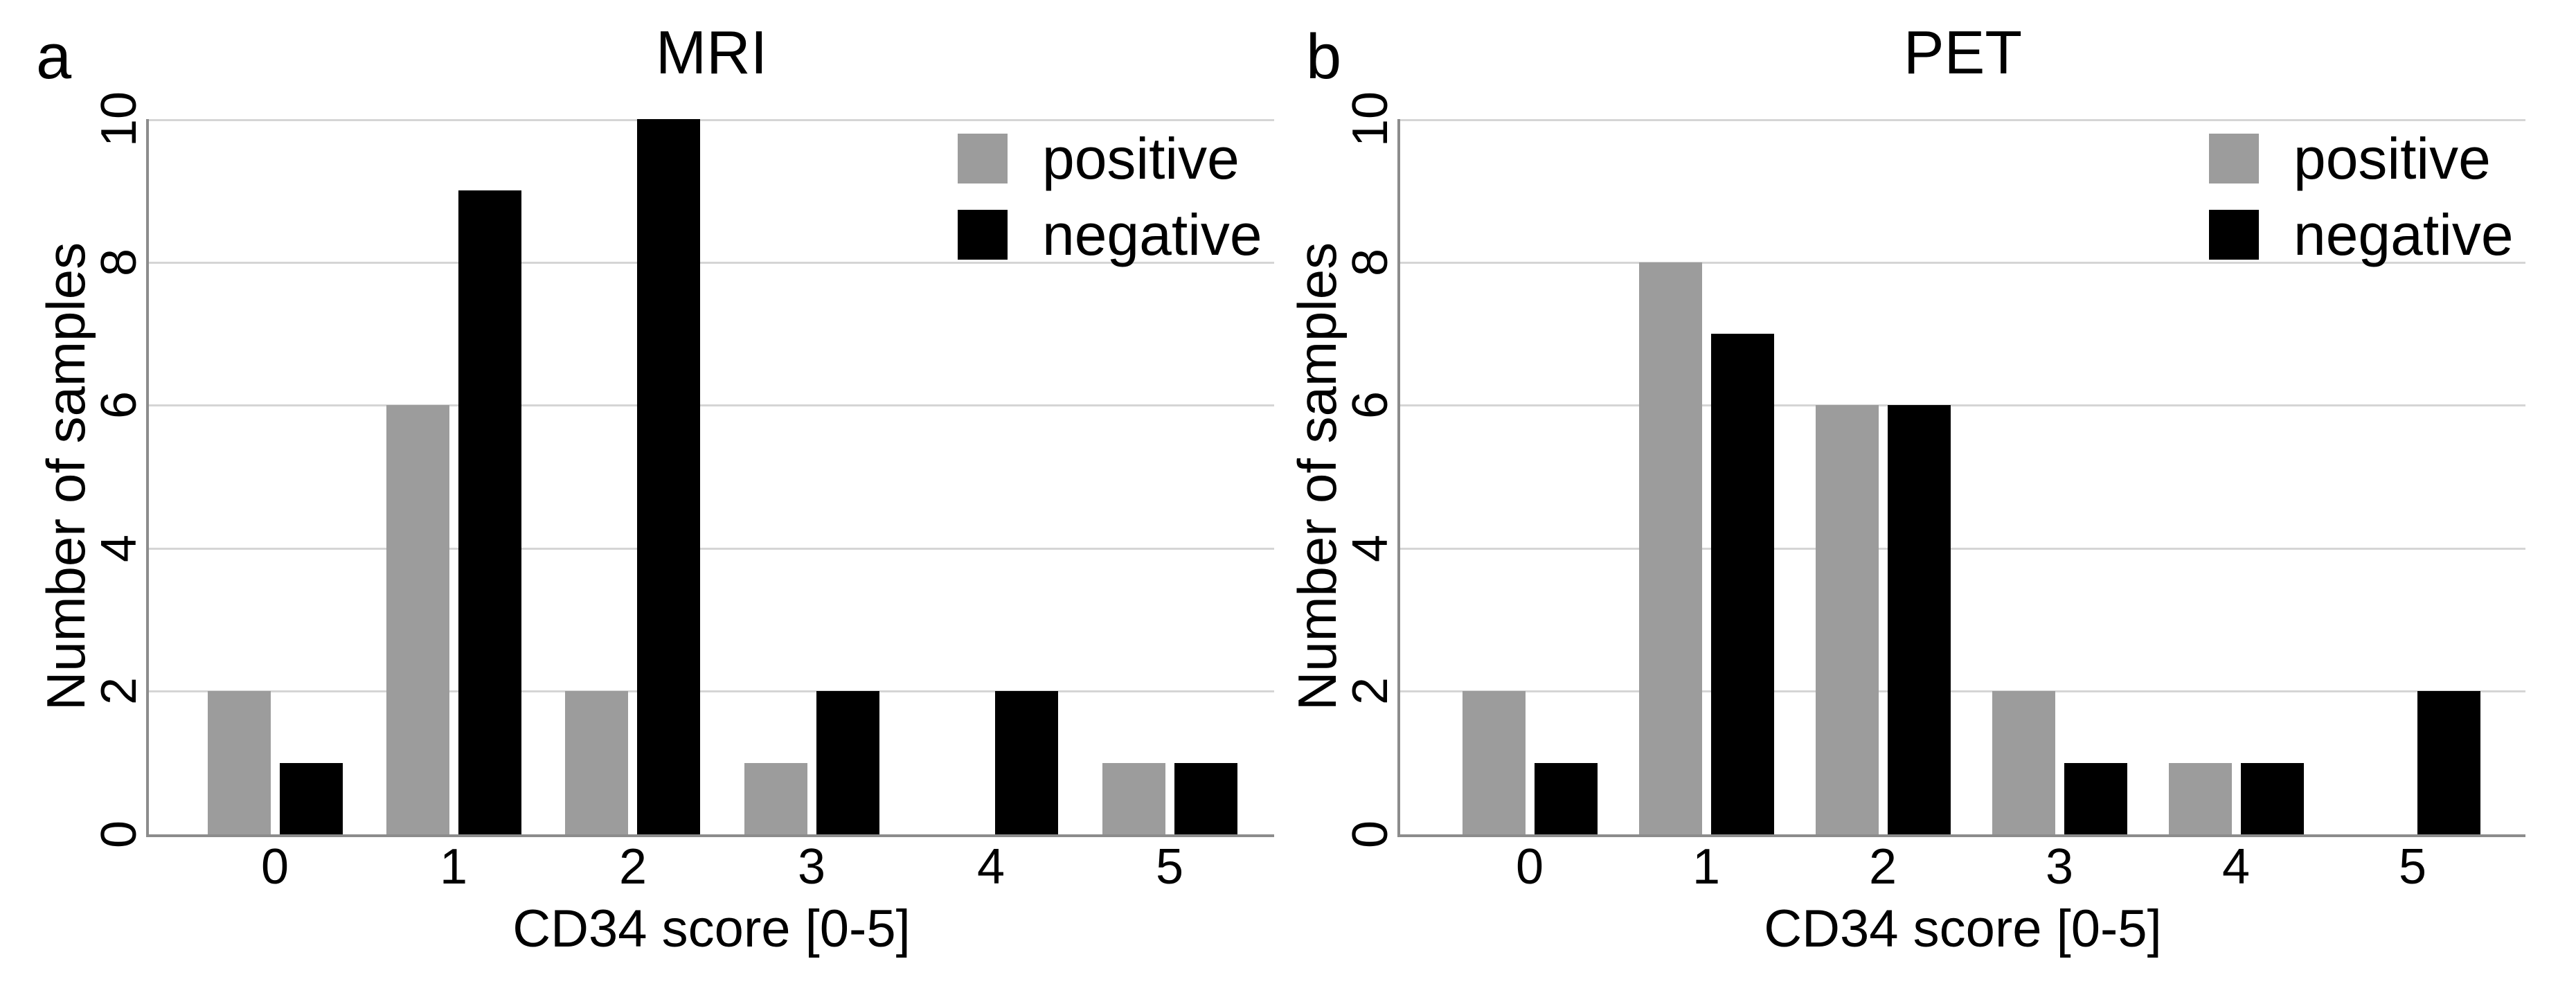  What do you see at coordinates (1963, 929) in the screenshot?
I see `x-axis-title-pet: CD34 score [0-5]` at bounding box center [1963, 929].